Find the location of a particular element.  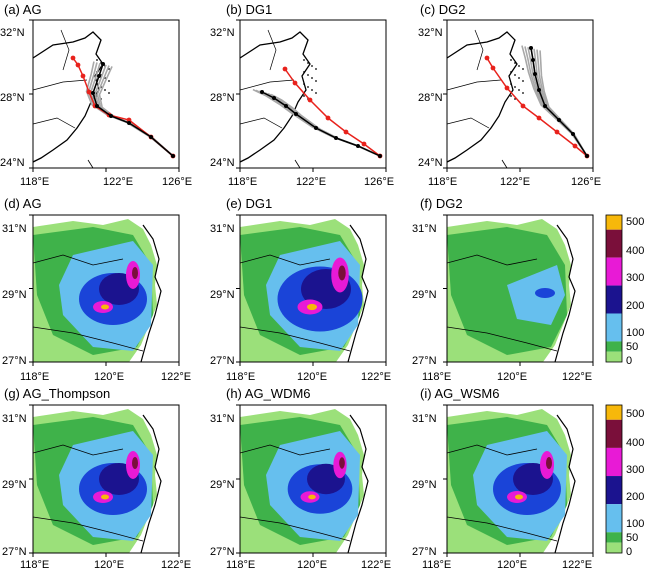

lon-tick-d-1: 120°E is located at coordinates (109, 377).